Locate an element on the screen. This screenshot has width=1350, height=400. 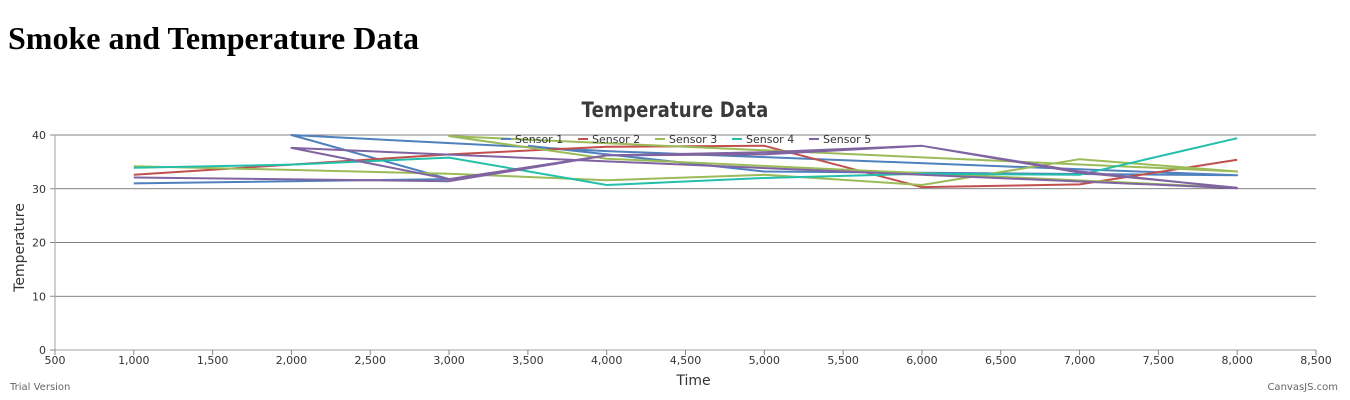
x-tick-label: 6,500 is located at coordinates (1001, 360).